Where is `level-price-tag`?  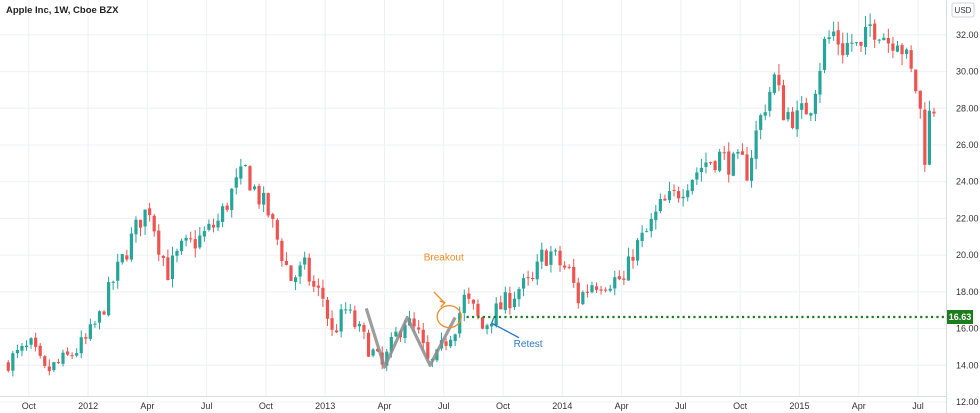
level-price-tag is located at coordinates (960, 317).